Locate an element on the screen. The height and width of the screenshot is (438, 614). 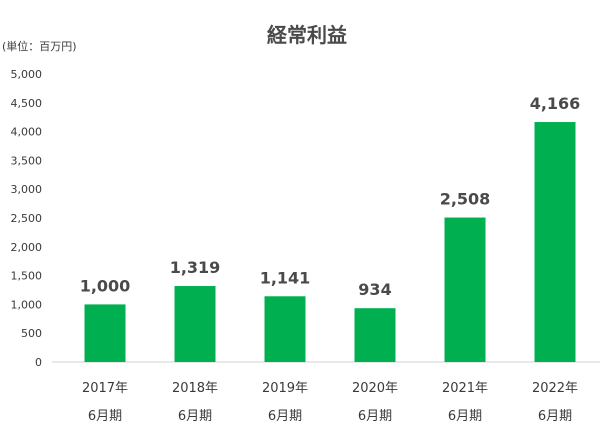
x-tick-label: 2018年 is located at coordinates (195, 388).